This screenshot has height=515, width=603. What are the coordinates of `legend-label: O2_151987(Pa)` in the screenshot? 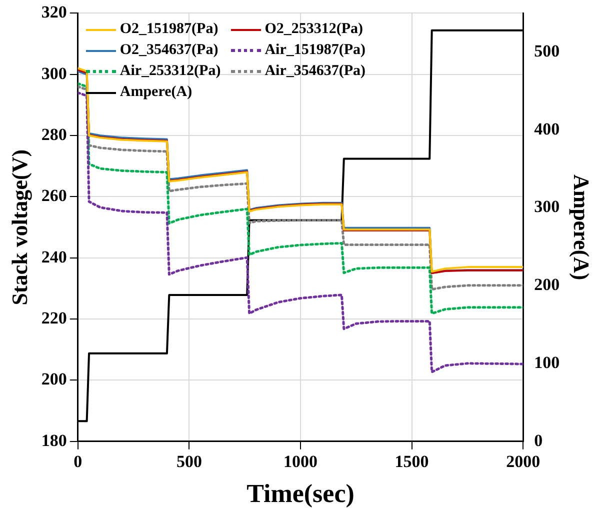 It's located at (169, 30).